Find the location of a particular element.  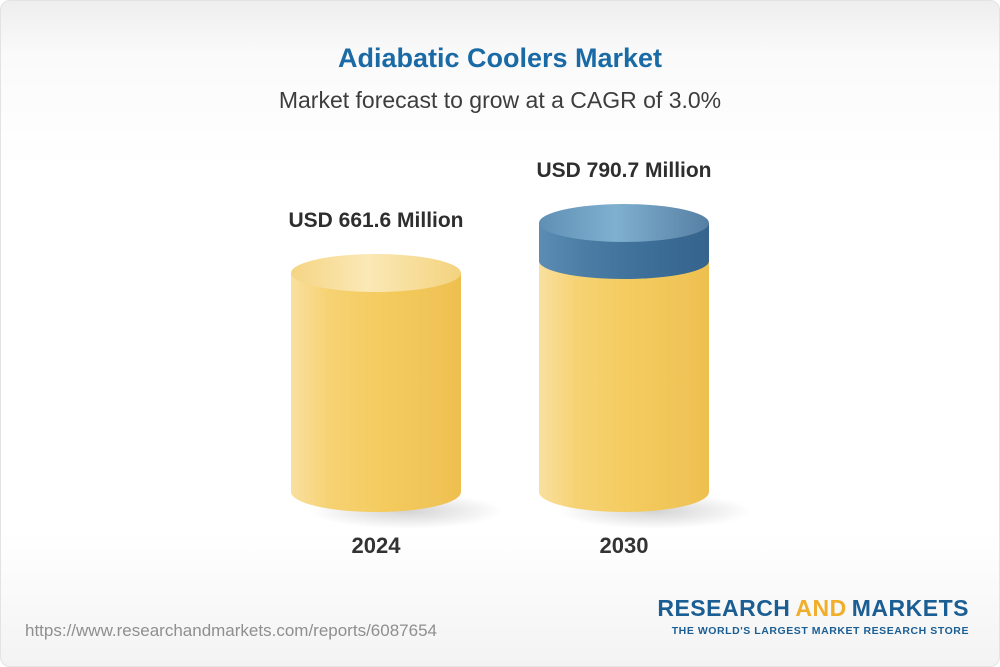

chart-title: Adiabatic Coolers Market is located at coordinates (500, 58).